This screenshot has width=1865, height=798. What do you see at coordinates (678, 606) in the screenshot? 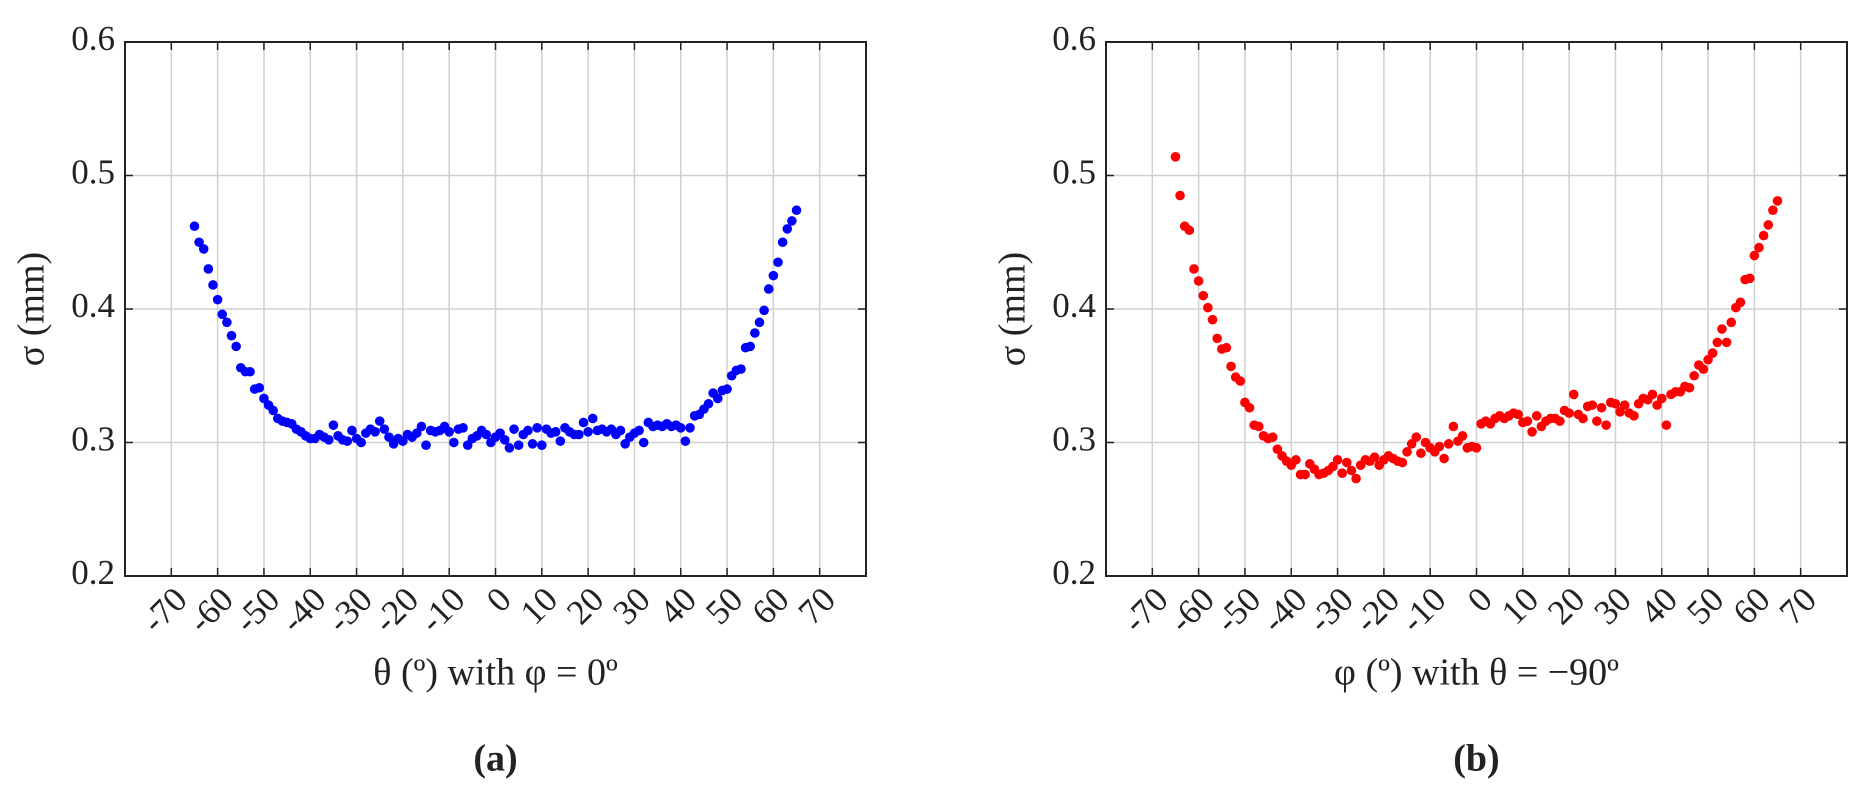
I see `x-tick-label: 40` at bounding box center [678, 606].